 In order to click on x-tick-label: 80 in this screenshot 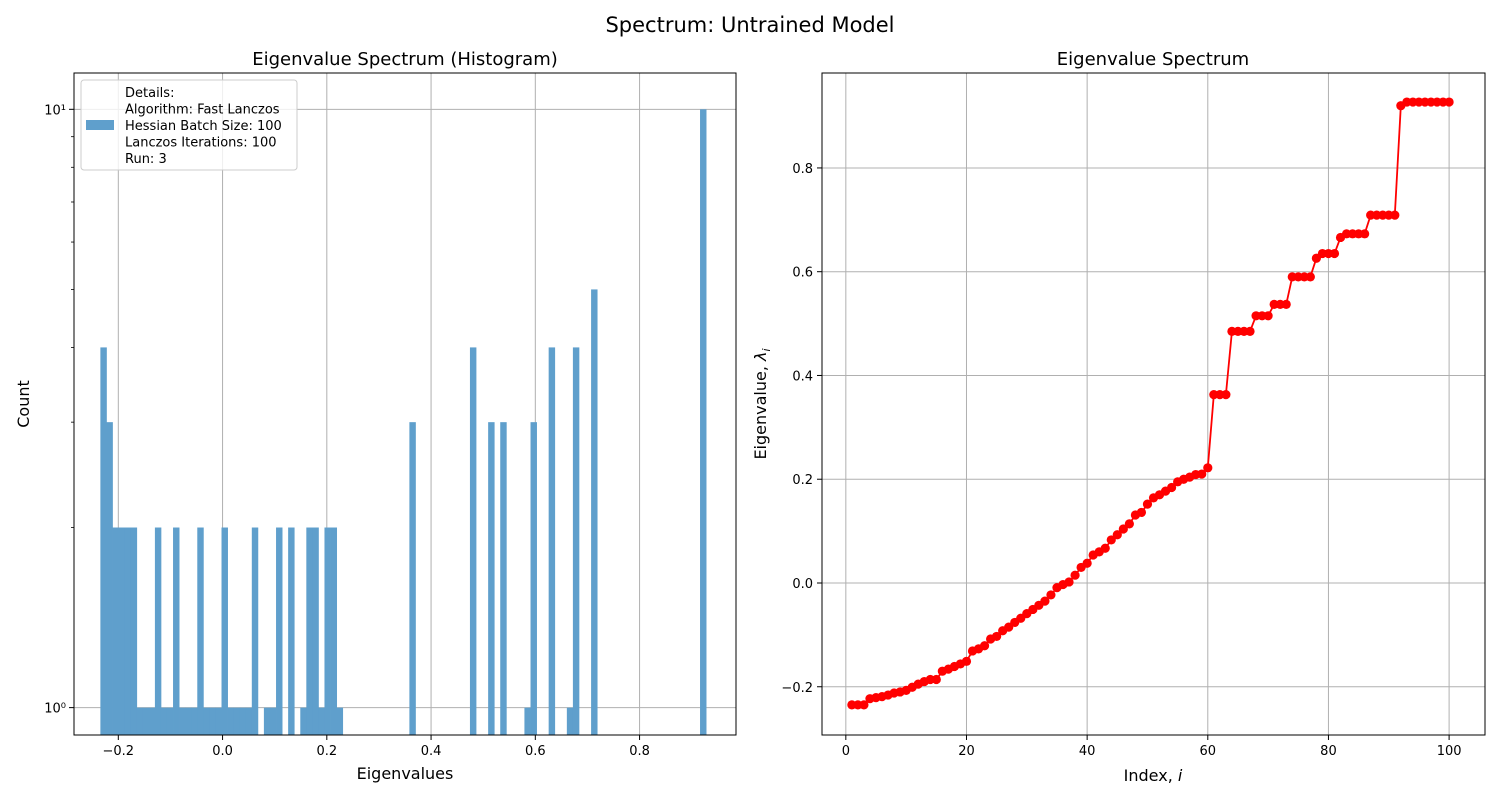, I will do `click(1328, 751)`.